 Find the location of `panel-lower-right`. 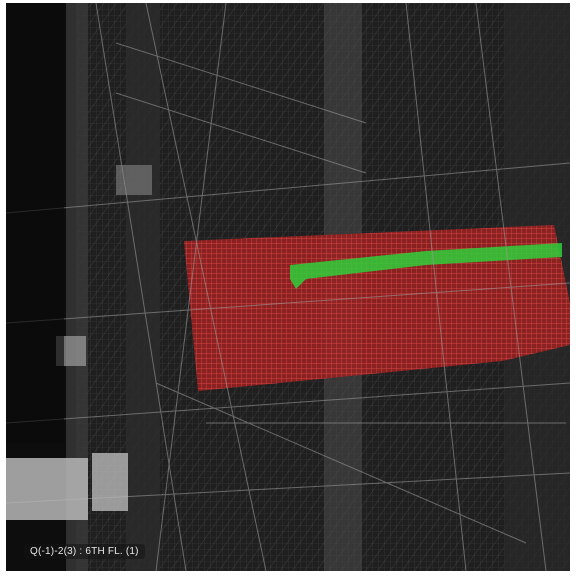

panel-lower-right is located at coordinates (110, 482).